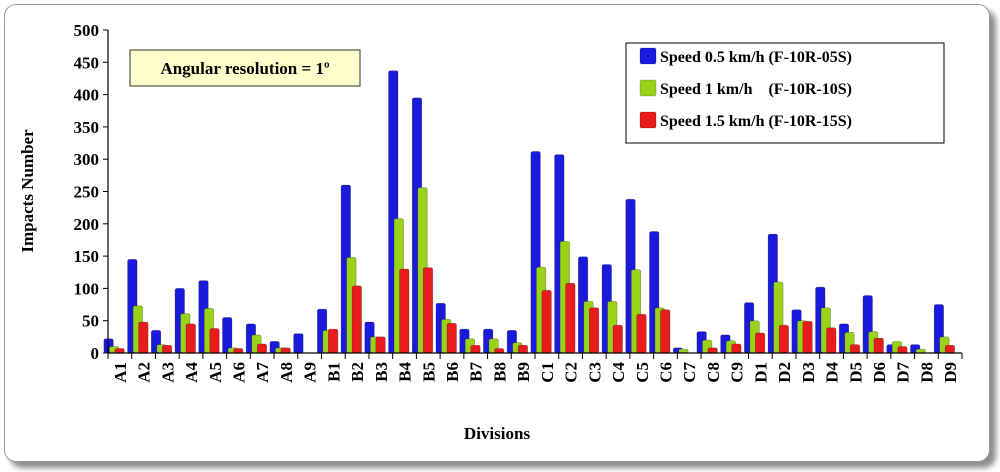 This screenshot has width=1000, height=472. Describe the element at coordinates (689, 372) in the screenshot. I see `x-tick-label: C7` at that location.